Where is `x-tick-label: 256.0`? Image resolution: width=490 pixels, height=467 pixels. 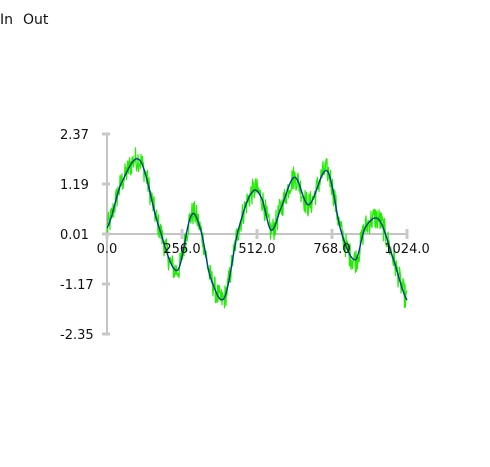 x-tick-label: 256.0 is located at coordinates (181, 249).